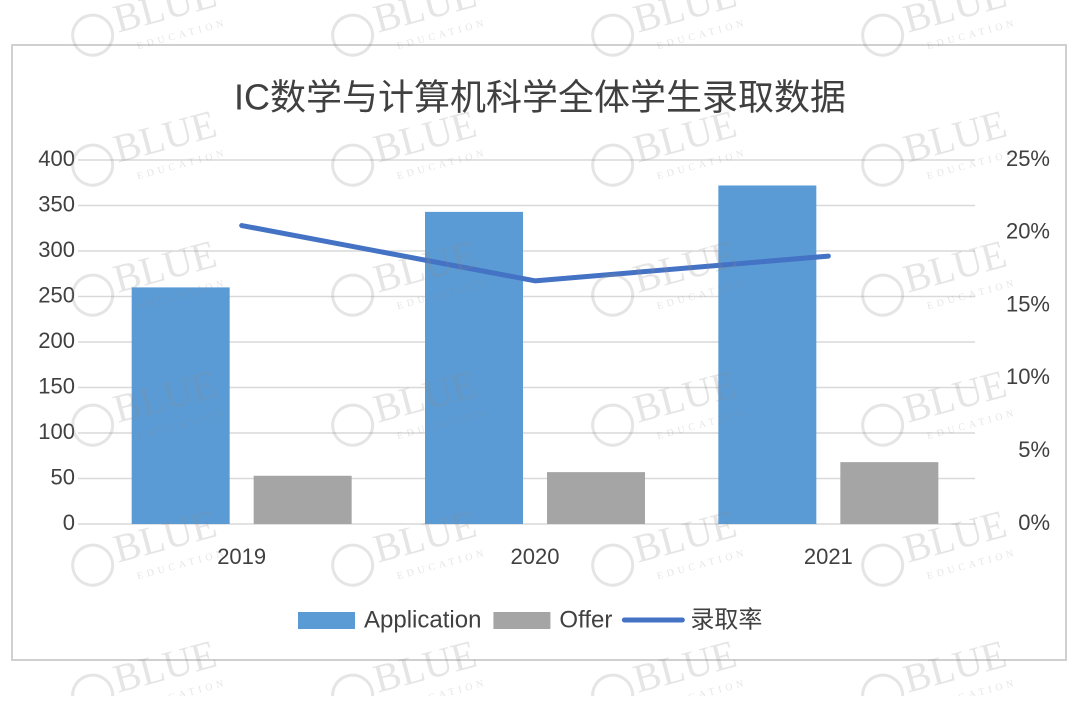  Describe the element at coordinates (1028, 231) in the screenshot. I see `y2-tick-label: 20%` at that location.